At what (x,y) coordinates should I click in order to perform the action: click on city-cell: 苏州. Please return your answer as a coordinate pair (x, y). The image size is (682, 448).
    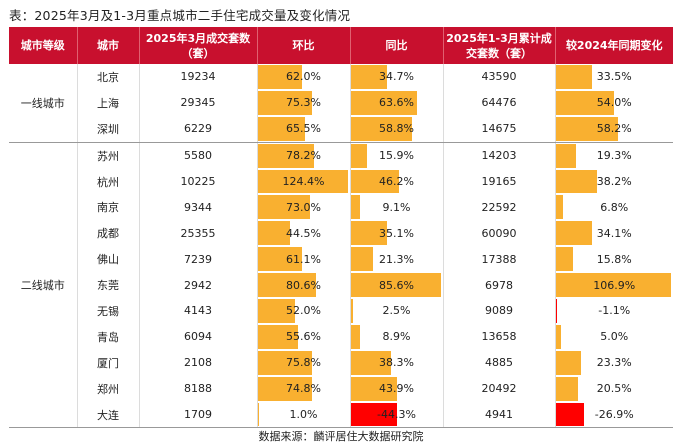
    Looking at the image, I should click on (108, 155).